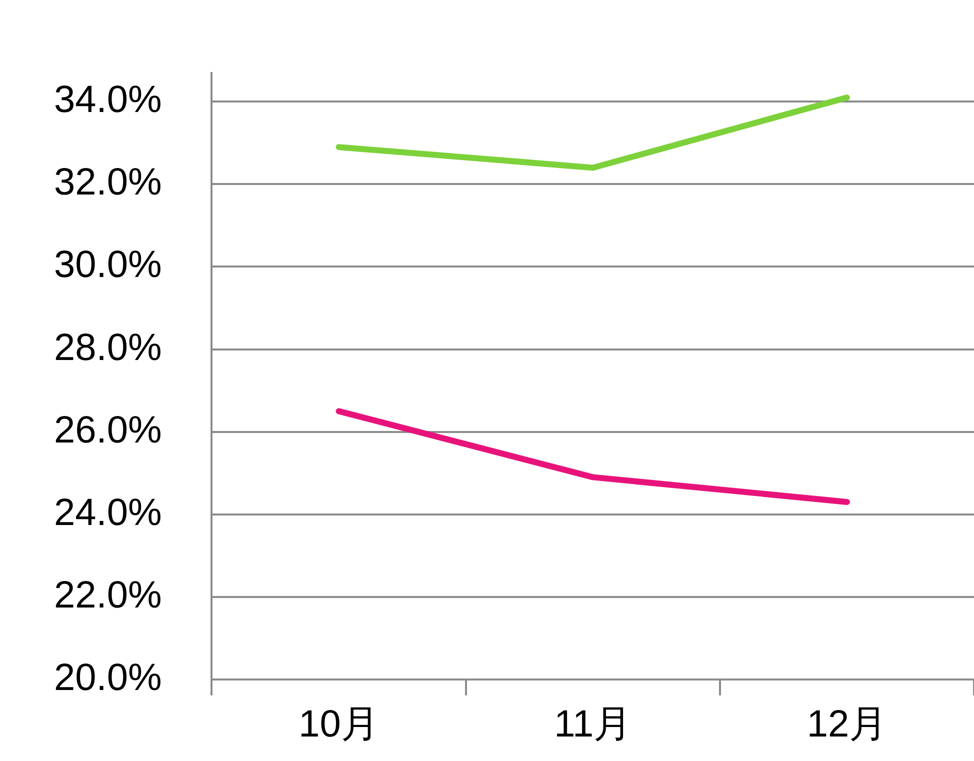 The image size is (974, 761). What do you see at coordinates (108, 183) in the screenshot?
I see `y-tick-label: 32.0%` at bounding box center [108, 183].